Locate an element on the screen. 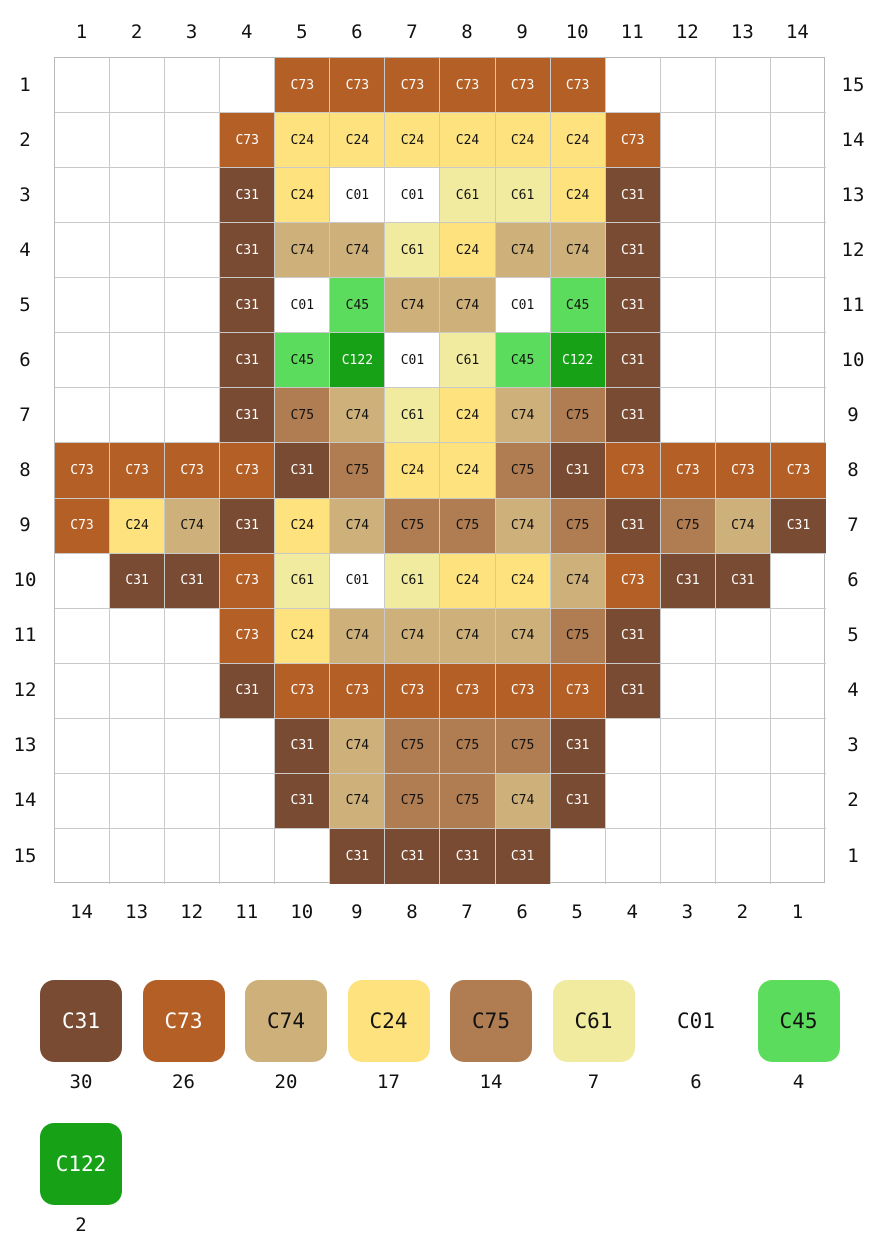  column-label-bottom: 11 is located at coordinates (247, 912).